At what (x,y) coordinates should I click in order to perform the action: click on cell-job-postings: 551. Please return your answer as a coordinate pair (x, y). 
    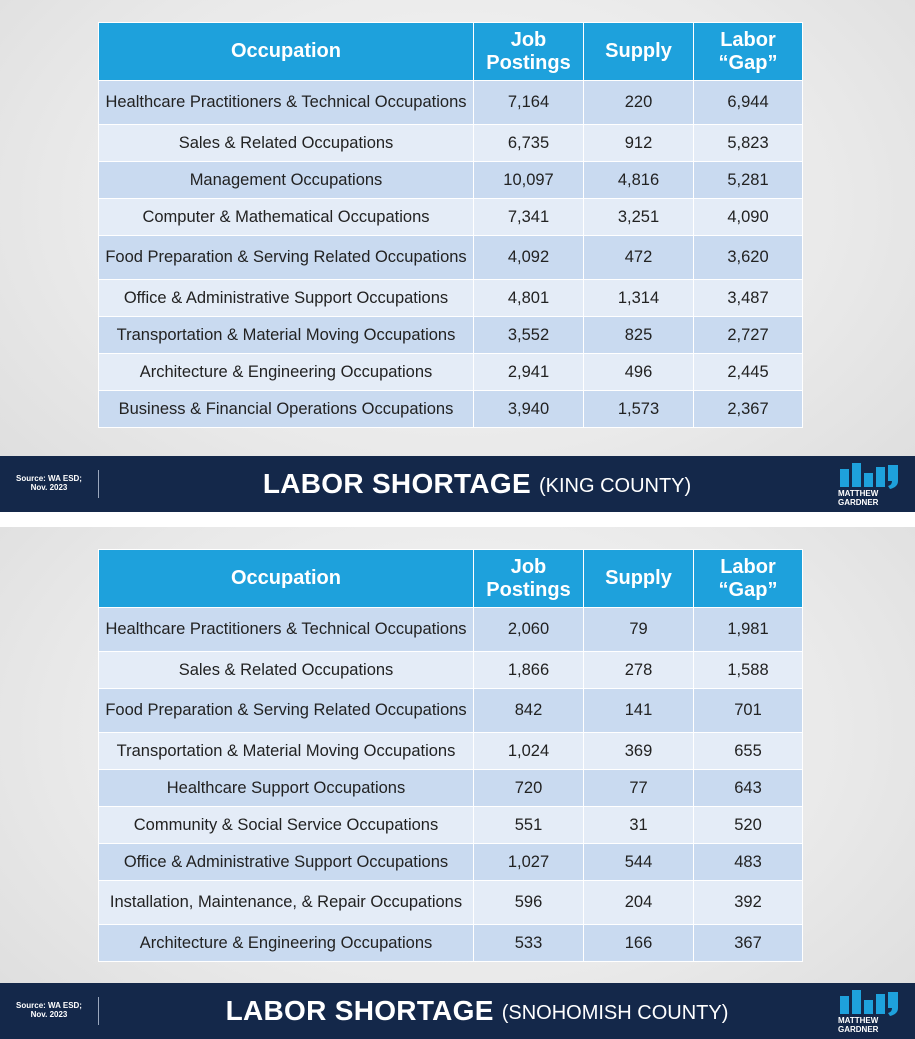
    Looking at the image, I should click on (528, 825).